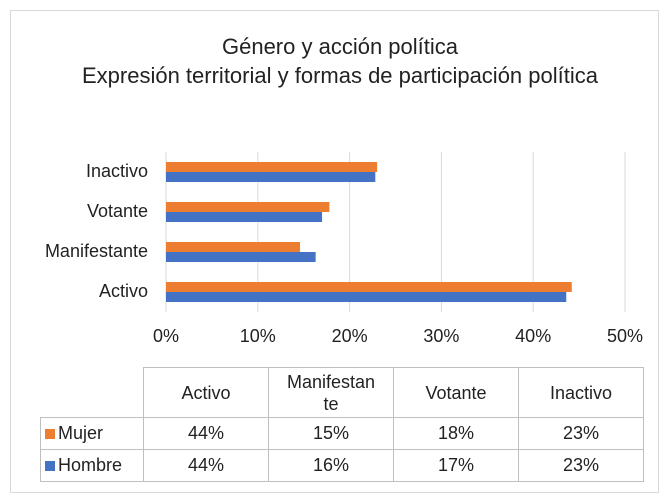 This screenshot has width=669, height=503. I want to click on legend-label: Hombre, so click(90, 465).